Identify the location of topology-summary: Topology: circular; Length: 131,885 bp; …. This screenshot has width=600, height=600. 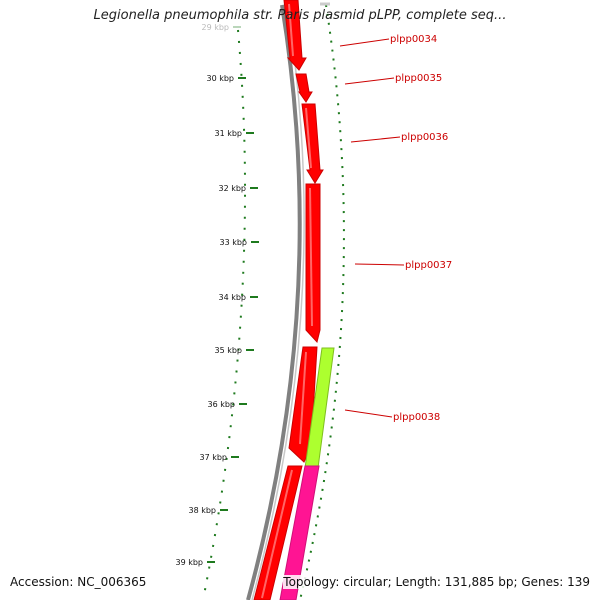
(436, 582).